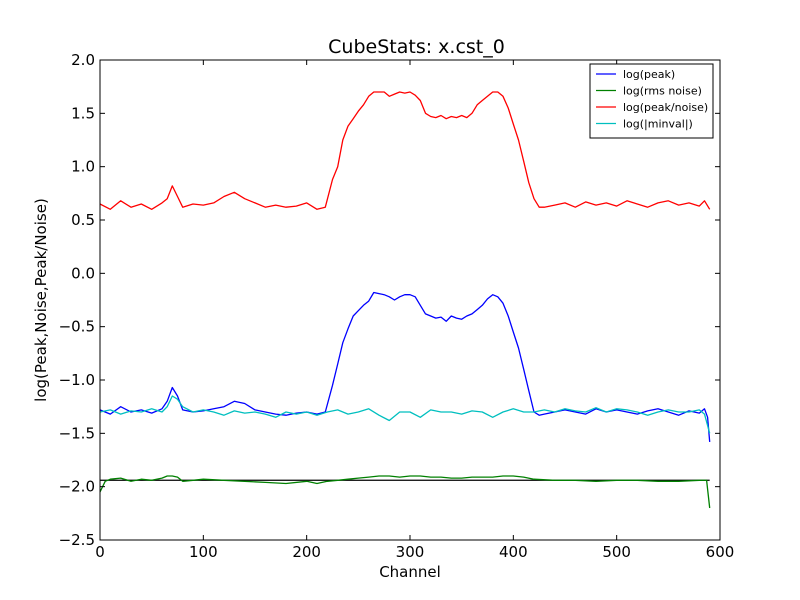 The width and height of the screenshot is (800, 600). Describe the element at coordinates (83, 113) in the screenshot. I see `y-tick-label: 1.5` at that location.